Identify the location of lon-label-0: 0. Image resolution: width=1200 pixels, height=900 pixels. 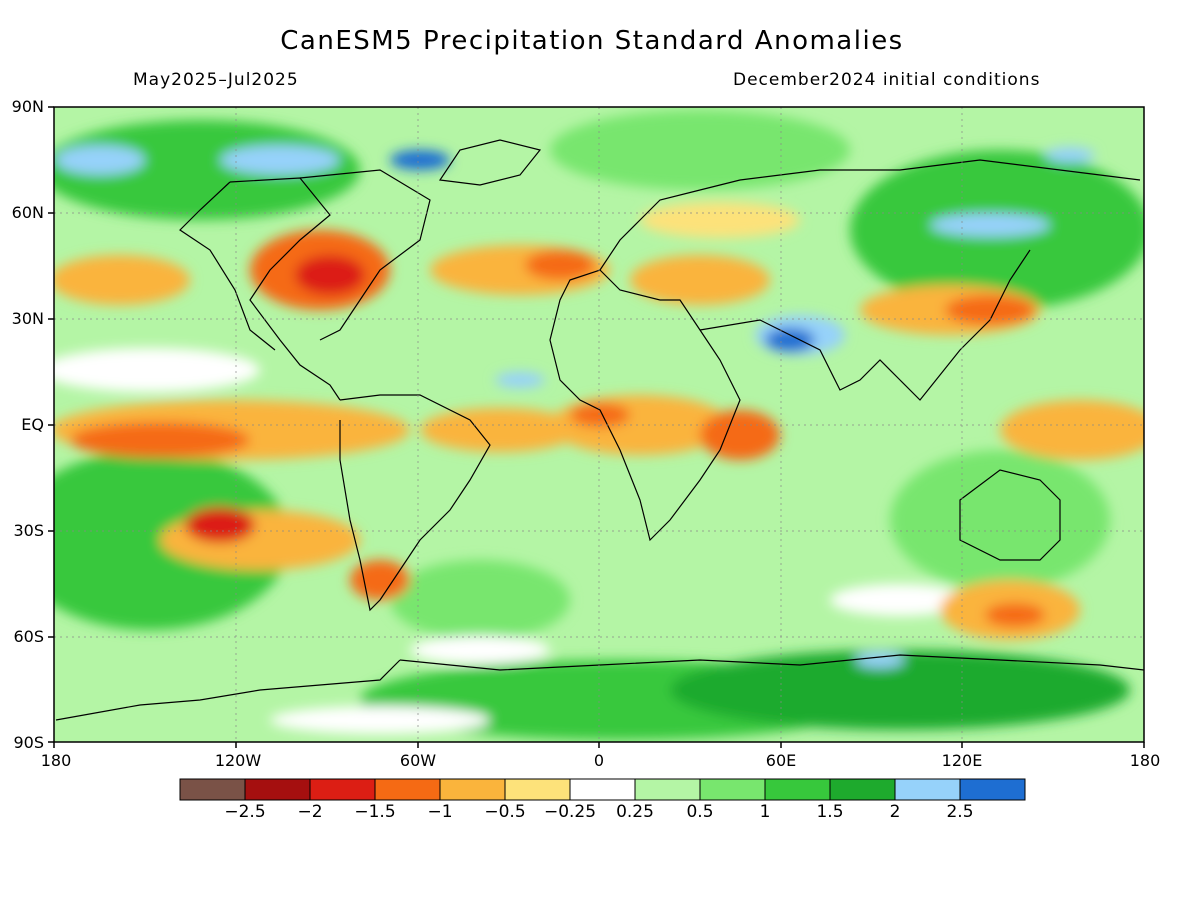
(599, 760).